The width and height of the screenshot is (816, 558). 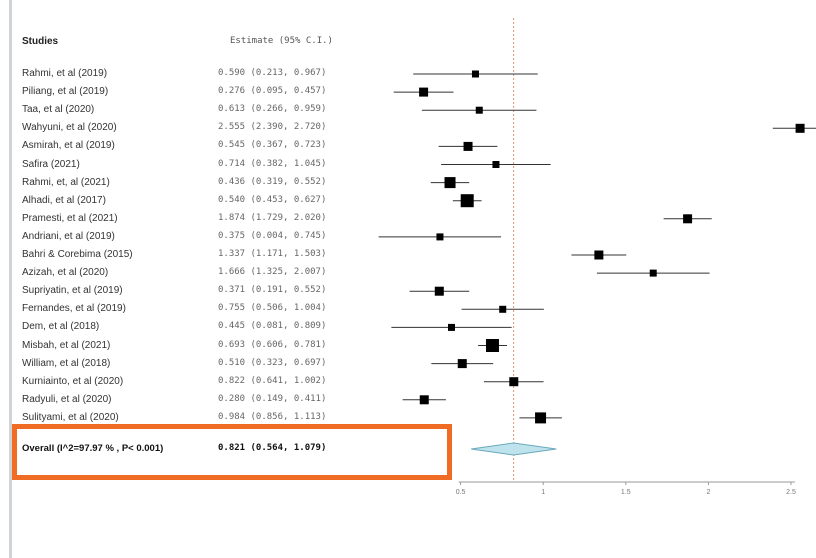 I want to click on x-tick-label: 1, so click(x=543, y=492).